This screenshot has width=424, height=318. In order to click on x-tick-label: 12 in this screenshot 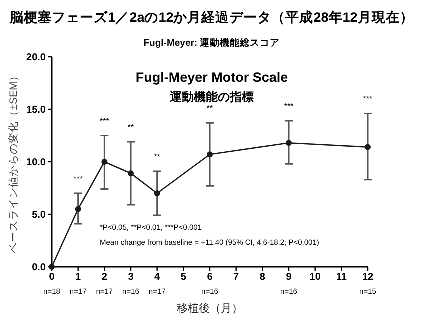, I will do `click(368, 277)`.